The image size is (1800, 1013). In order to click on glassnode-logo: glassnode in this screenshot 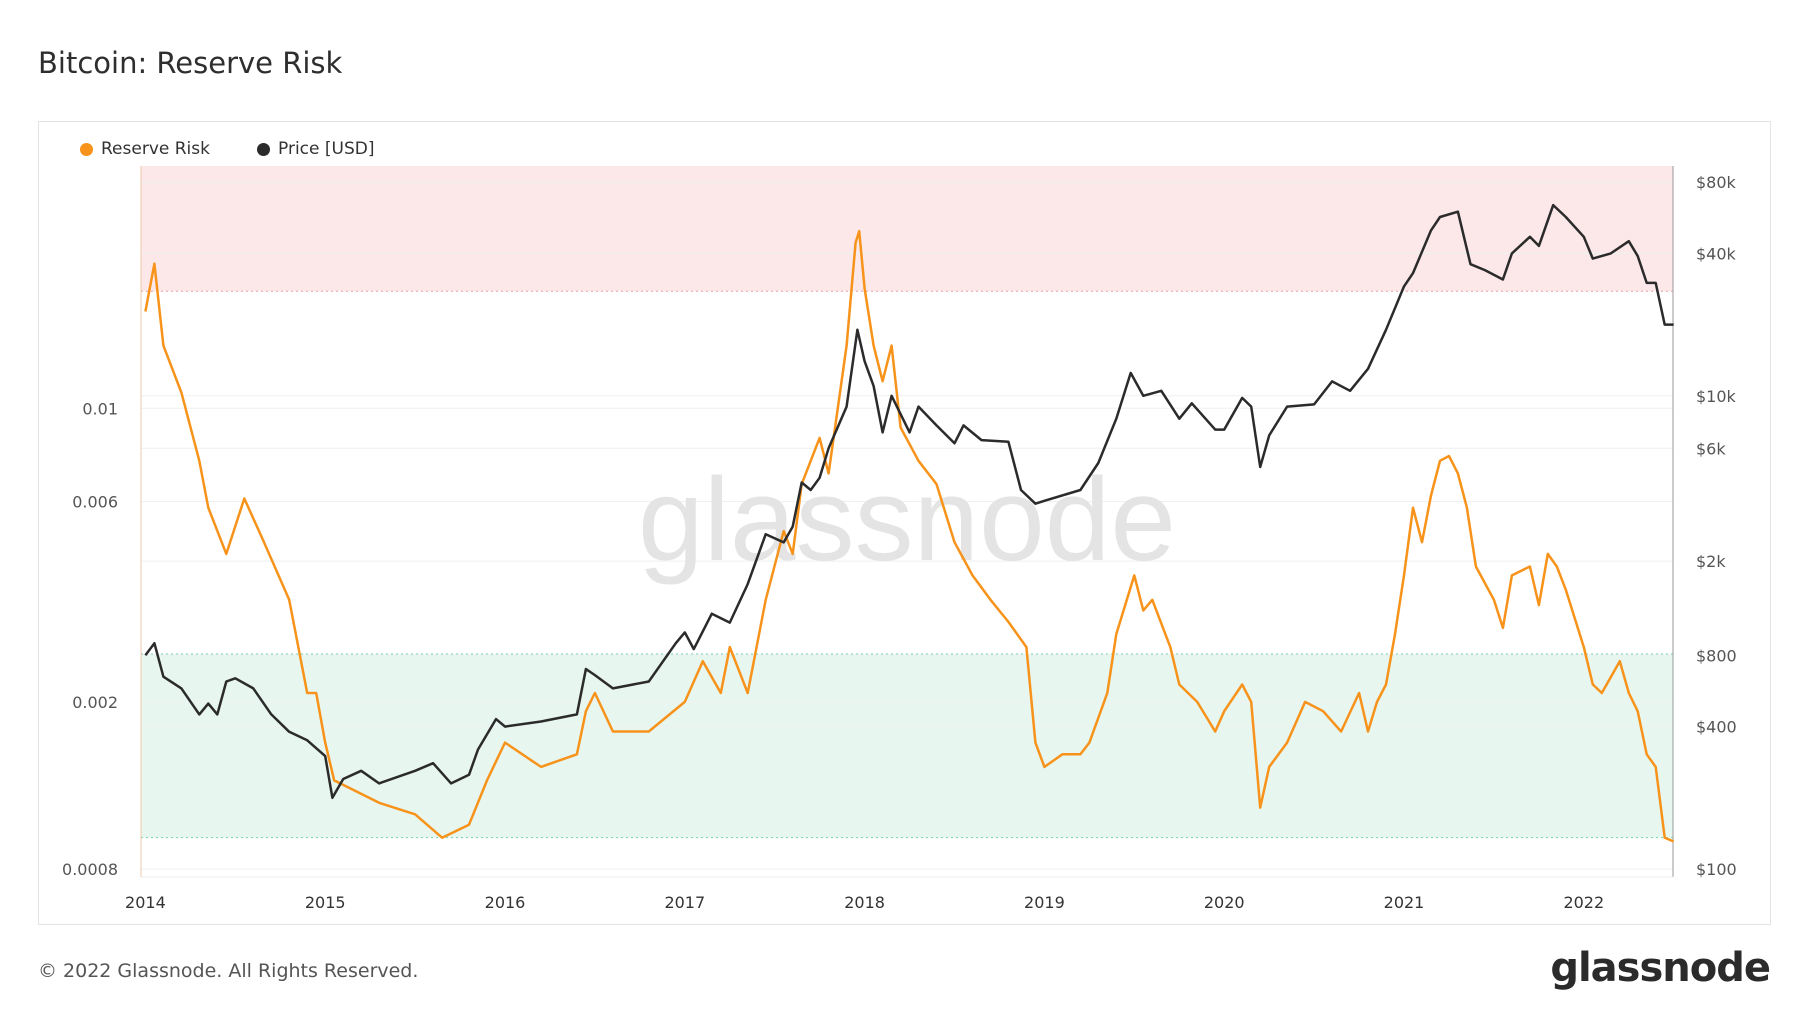, I will do `click(1660, 968)`.